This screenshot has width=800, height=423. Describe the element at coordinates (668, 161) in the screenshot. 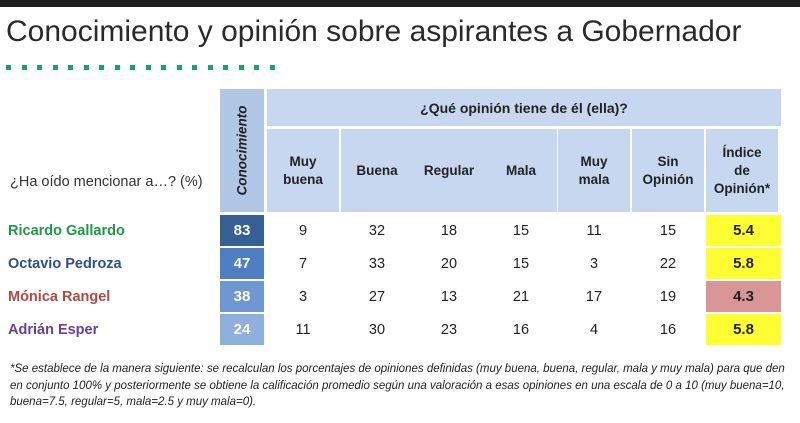

I see `col-header-line: Sin` at that location.